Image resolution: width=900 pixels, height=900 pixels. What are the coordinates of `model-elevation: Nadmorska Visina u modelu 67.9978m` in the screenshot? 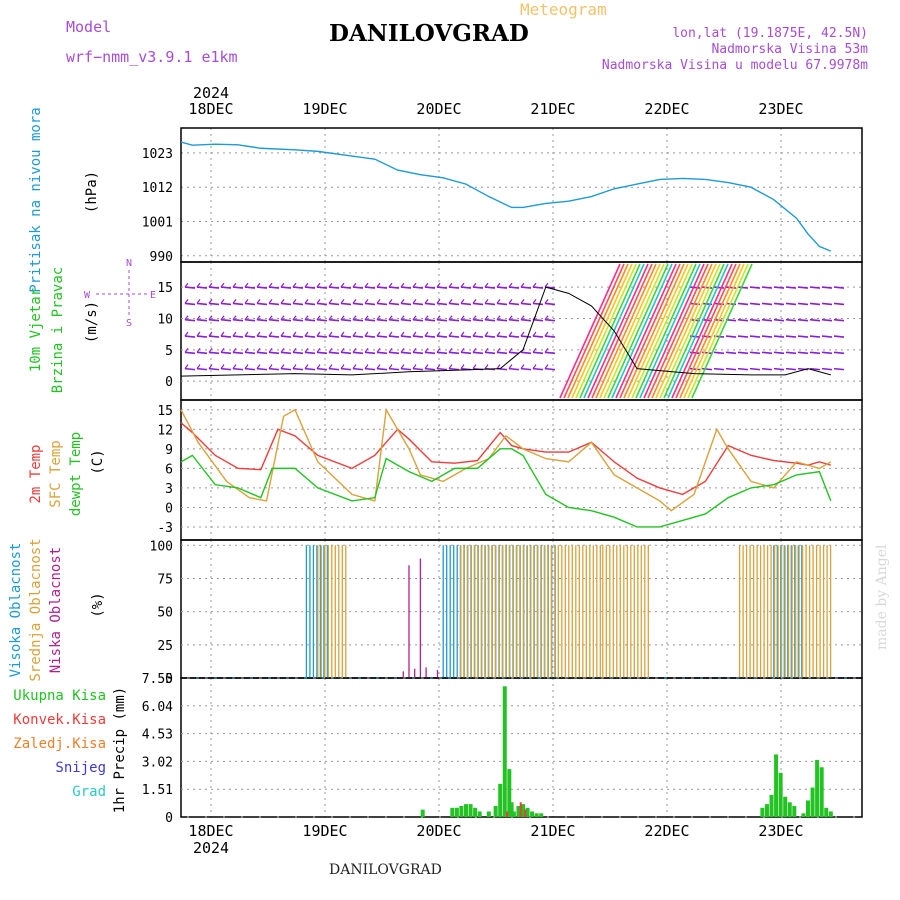 It's located at (734, 65).